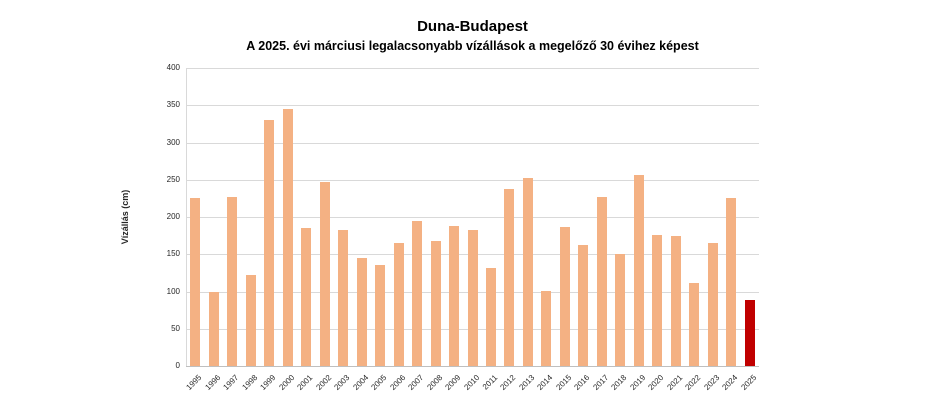  Describe the element at coordinates (306, 297) in the screenshot. I see `bar-2001` at that location.